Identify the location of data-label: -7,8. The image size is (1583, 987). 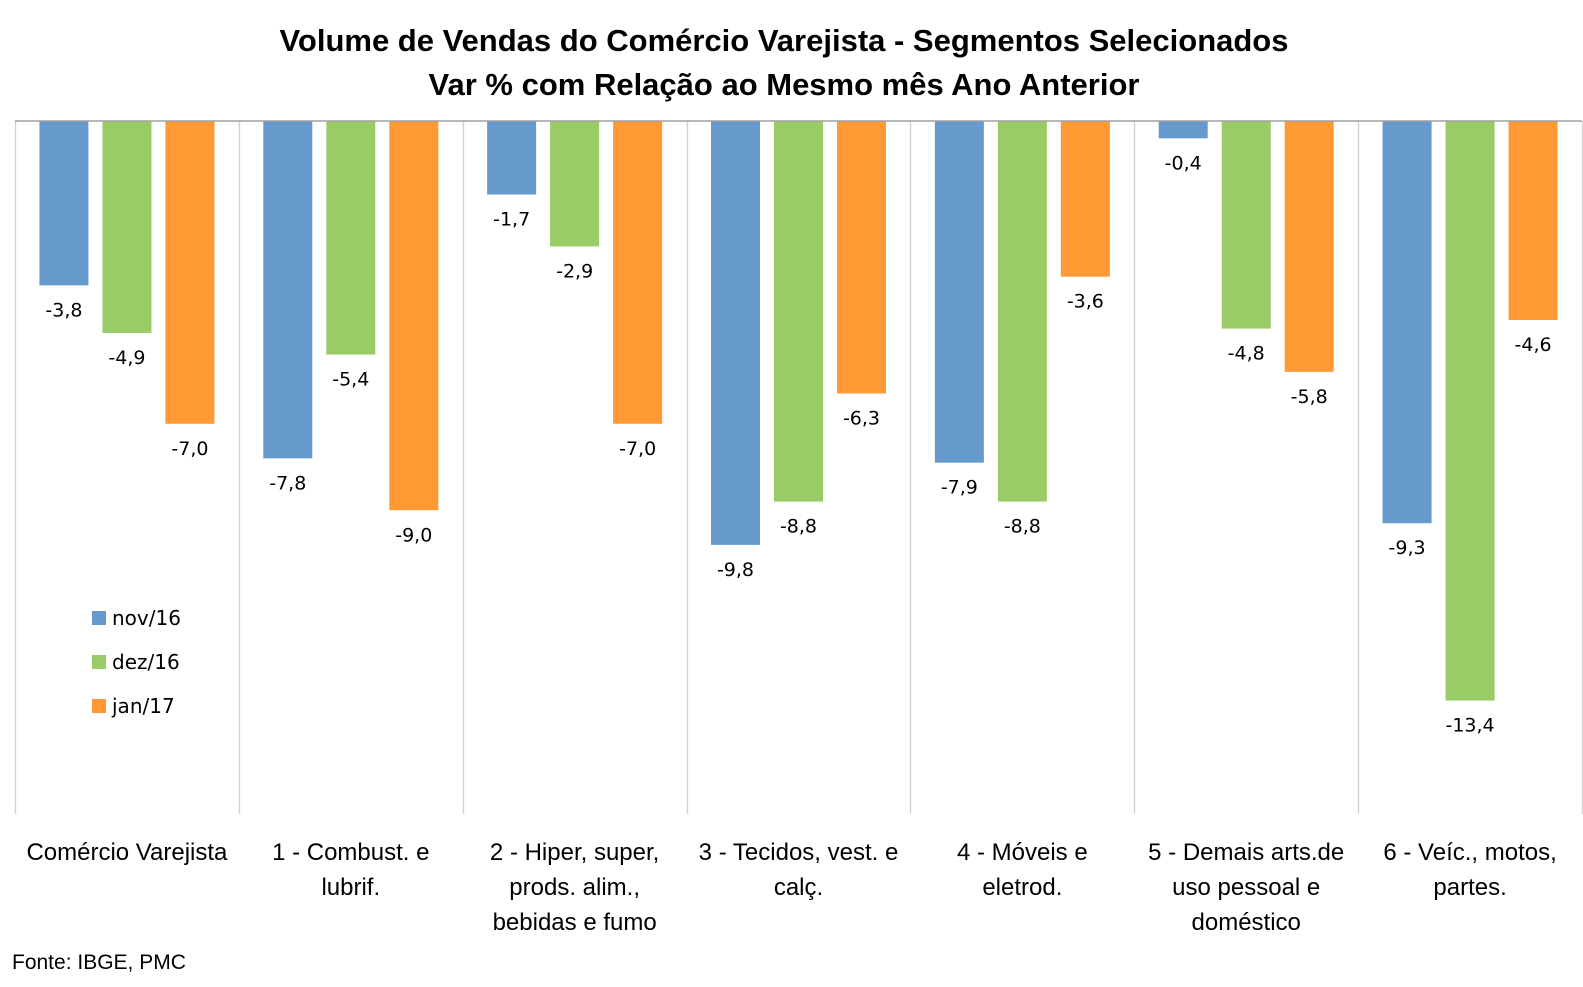
(287, 483).